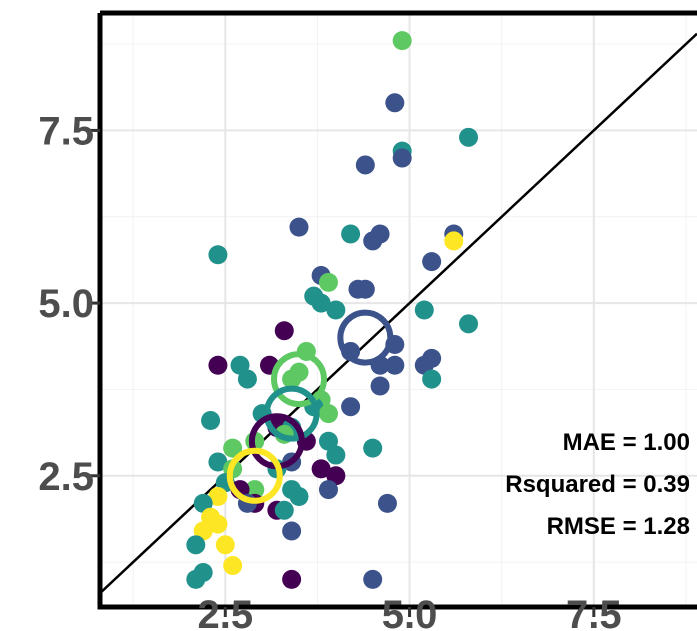  What do you see at coordinates (66, 131) in the screenshot?
I see `y-tick-label: 7.5` at bounding box center [66, 131].